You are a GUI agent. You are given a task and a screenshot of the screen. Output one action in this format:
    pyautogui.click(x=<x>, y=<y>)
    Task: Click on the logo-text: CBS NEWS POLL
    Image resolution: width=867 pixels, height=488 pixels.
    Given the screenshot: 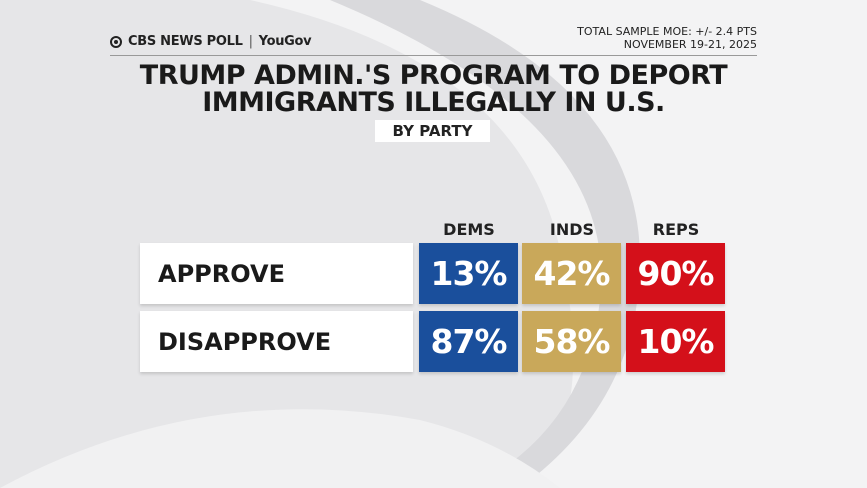 What is the action you would take?
    pyautogui.click(x=185, y=41)
    